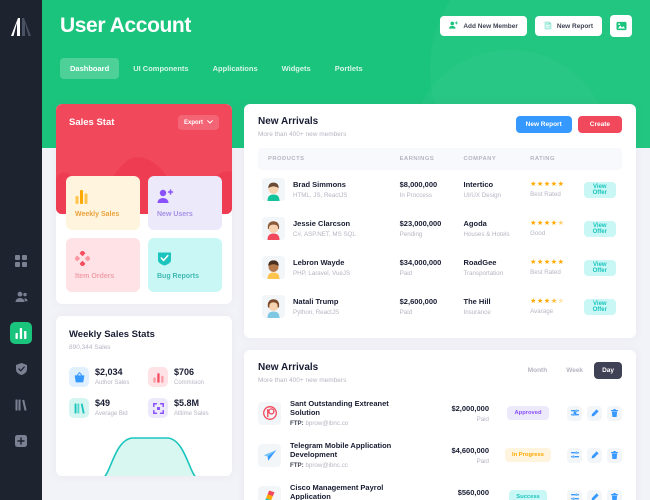  I want to click on stat-alltime-sales: $5.8M Alltime Sales, so click(183, 408).